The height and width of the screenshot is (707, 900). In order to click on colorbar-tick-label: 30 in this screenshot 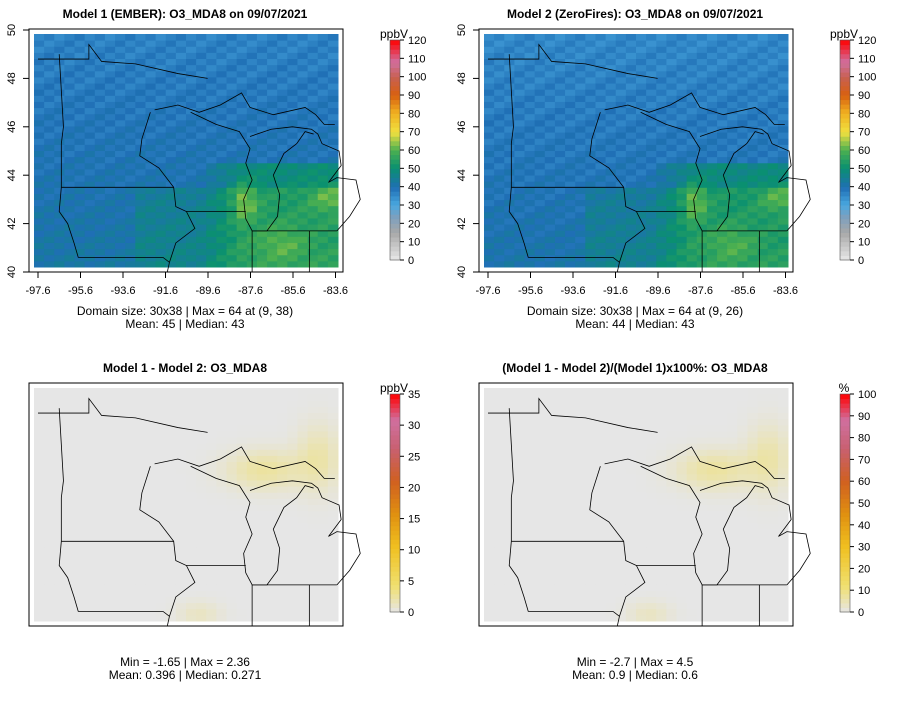, I will do `click(414, 206)`.